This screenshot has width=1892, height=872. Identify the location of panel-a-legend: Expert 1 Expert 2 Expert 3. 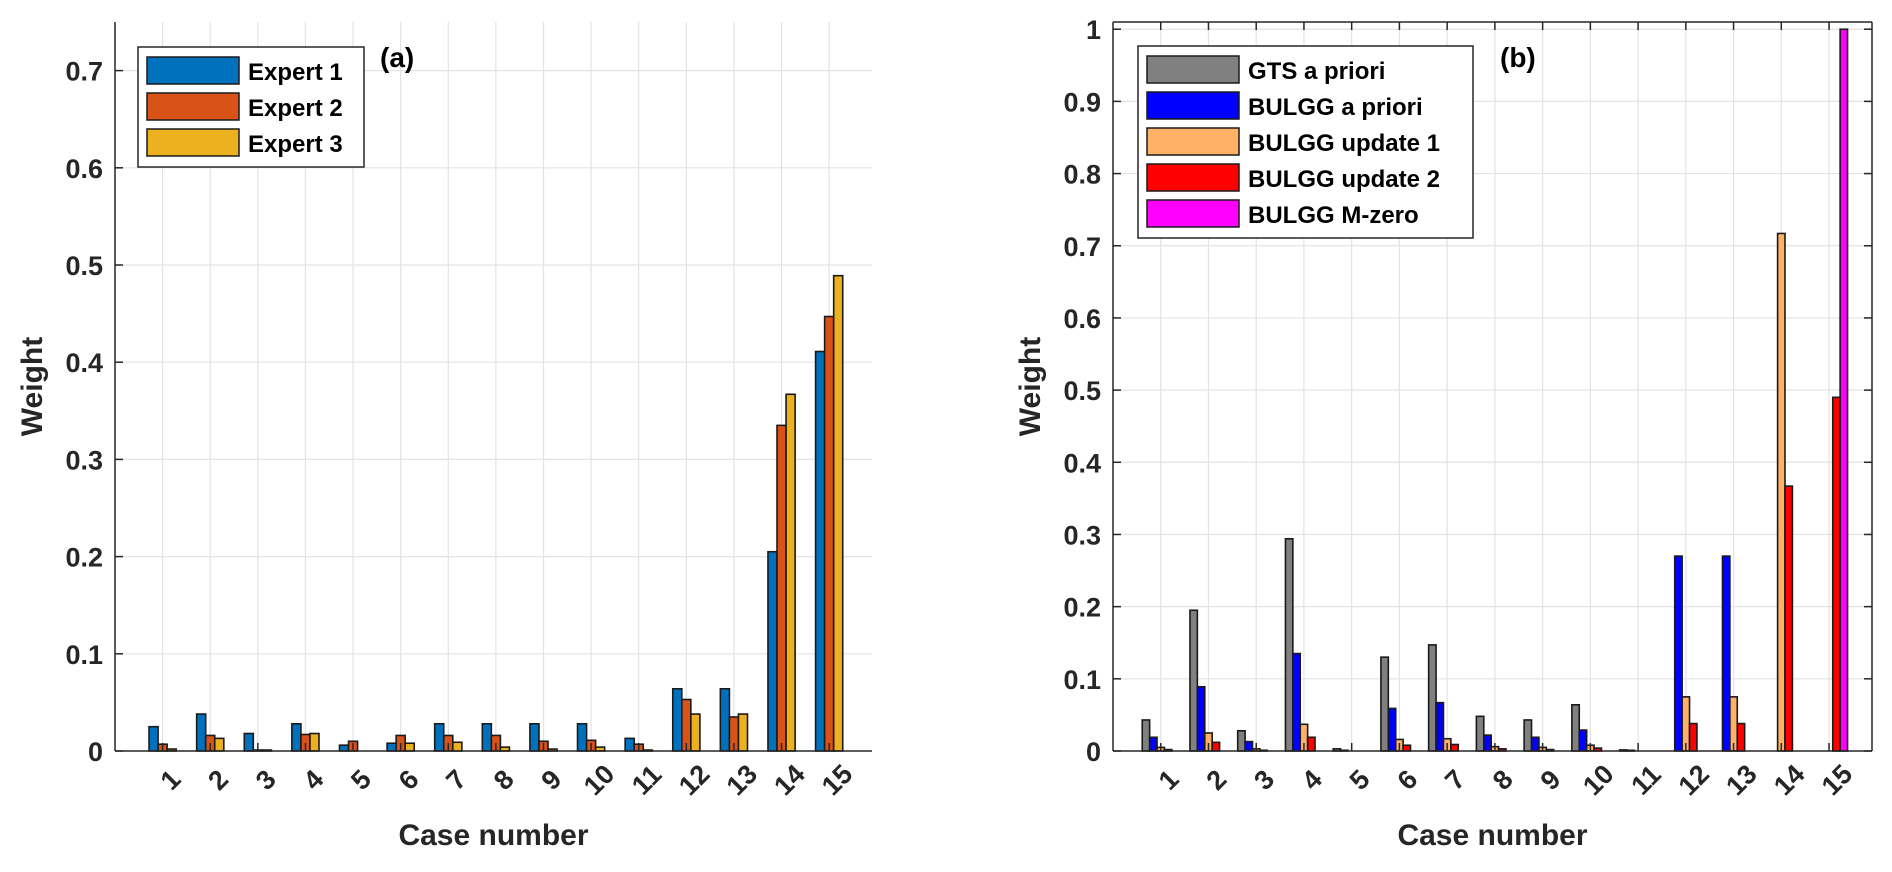
(251, 107).